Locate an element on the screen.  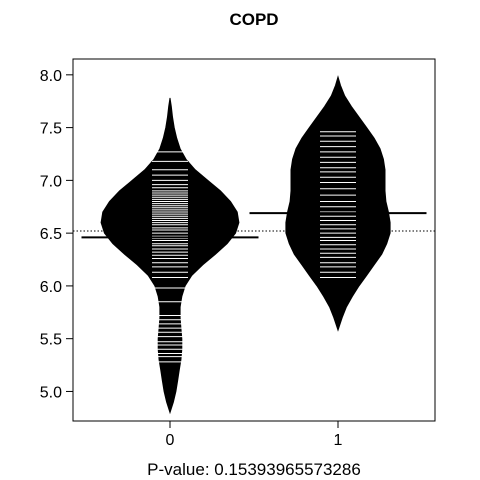
x-axis-label: P-value: 0.15393965573286 is located at coordinates (254, 469).